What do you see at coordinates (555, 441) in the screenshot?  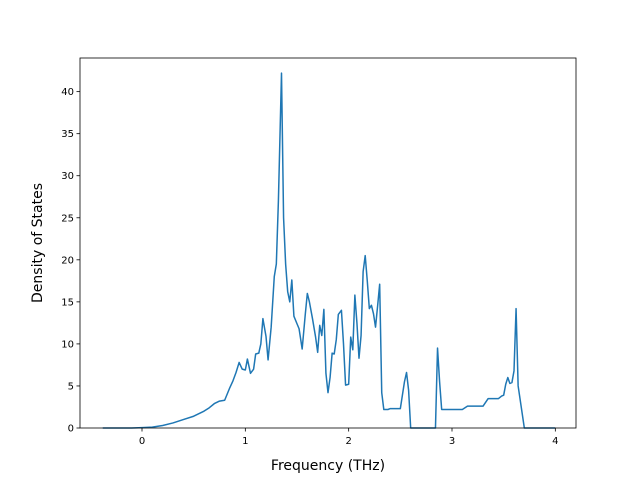 I see `x-tick-label: 4` at bounding box center [555, 441].